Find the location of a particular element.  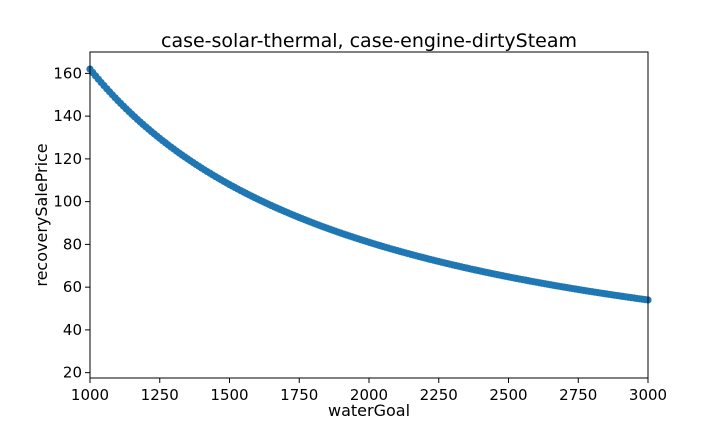

y-axis-label: recoverySalePrice is located at coordinates (41, 214).